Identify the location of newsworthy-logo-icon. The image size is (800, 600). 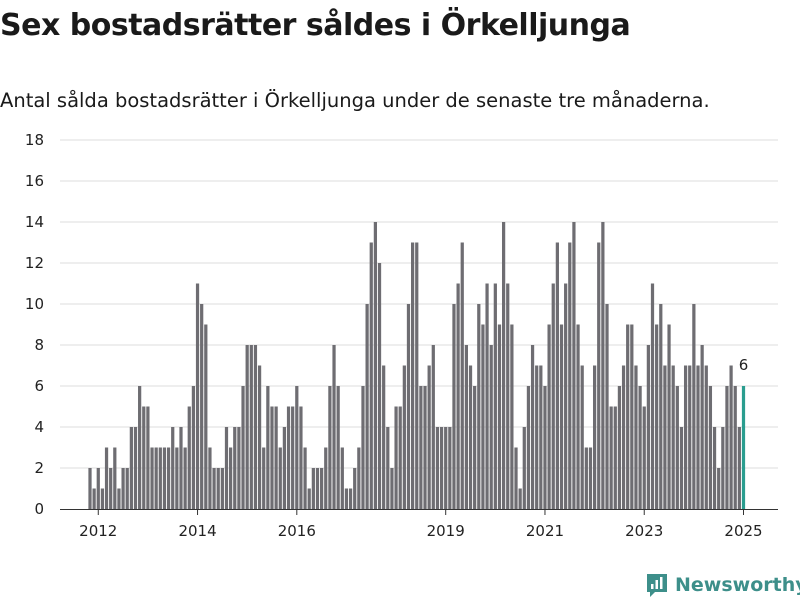
(657, 585).